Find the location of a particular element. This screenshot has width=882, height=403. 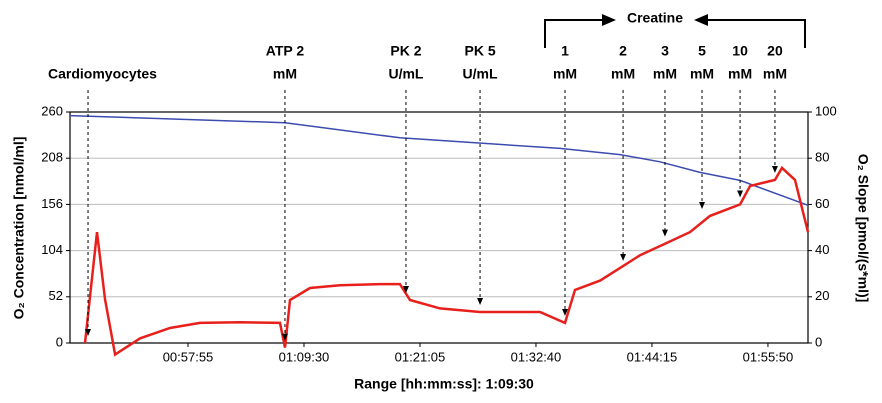

annotation-label: ATP 2 is located at coordinates (285, 51).